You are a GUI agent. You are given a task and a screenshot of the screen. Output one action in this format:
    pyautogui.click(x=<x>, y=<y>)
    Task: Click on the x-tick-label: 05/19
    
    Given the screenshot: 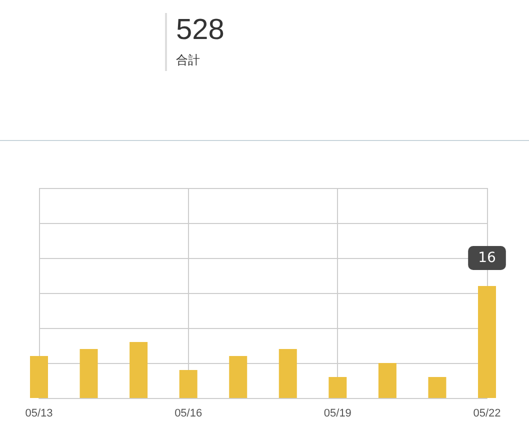 What is the action you would take?
    pyautogui.click(x=338, y=414)
    